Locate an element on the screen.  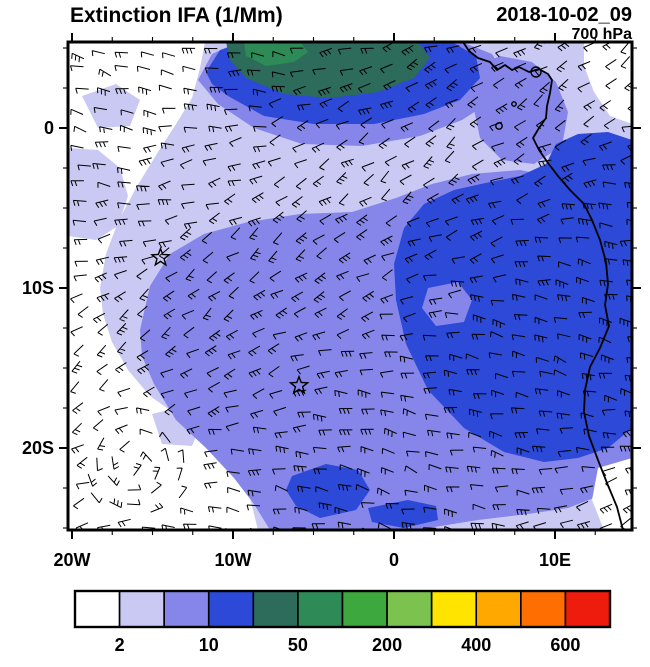
marker-layer is located at coordinates (230, 320).